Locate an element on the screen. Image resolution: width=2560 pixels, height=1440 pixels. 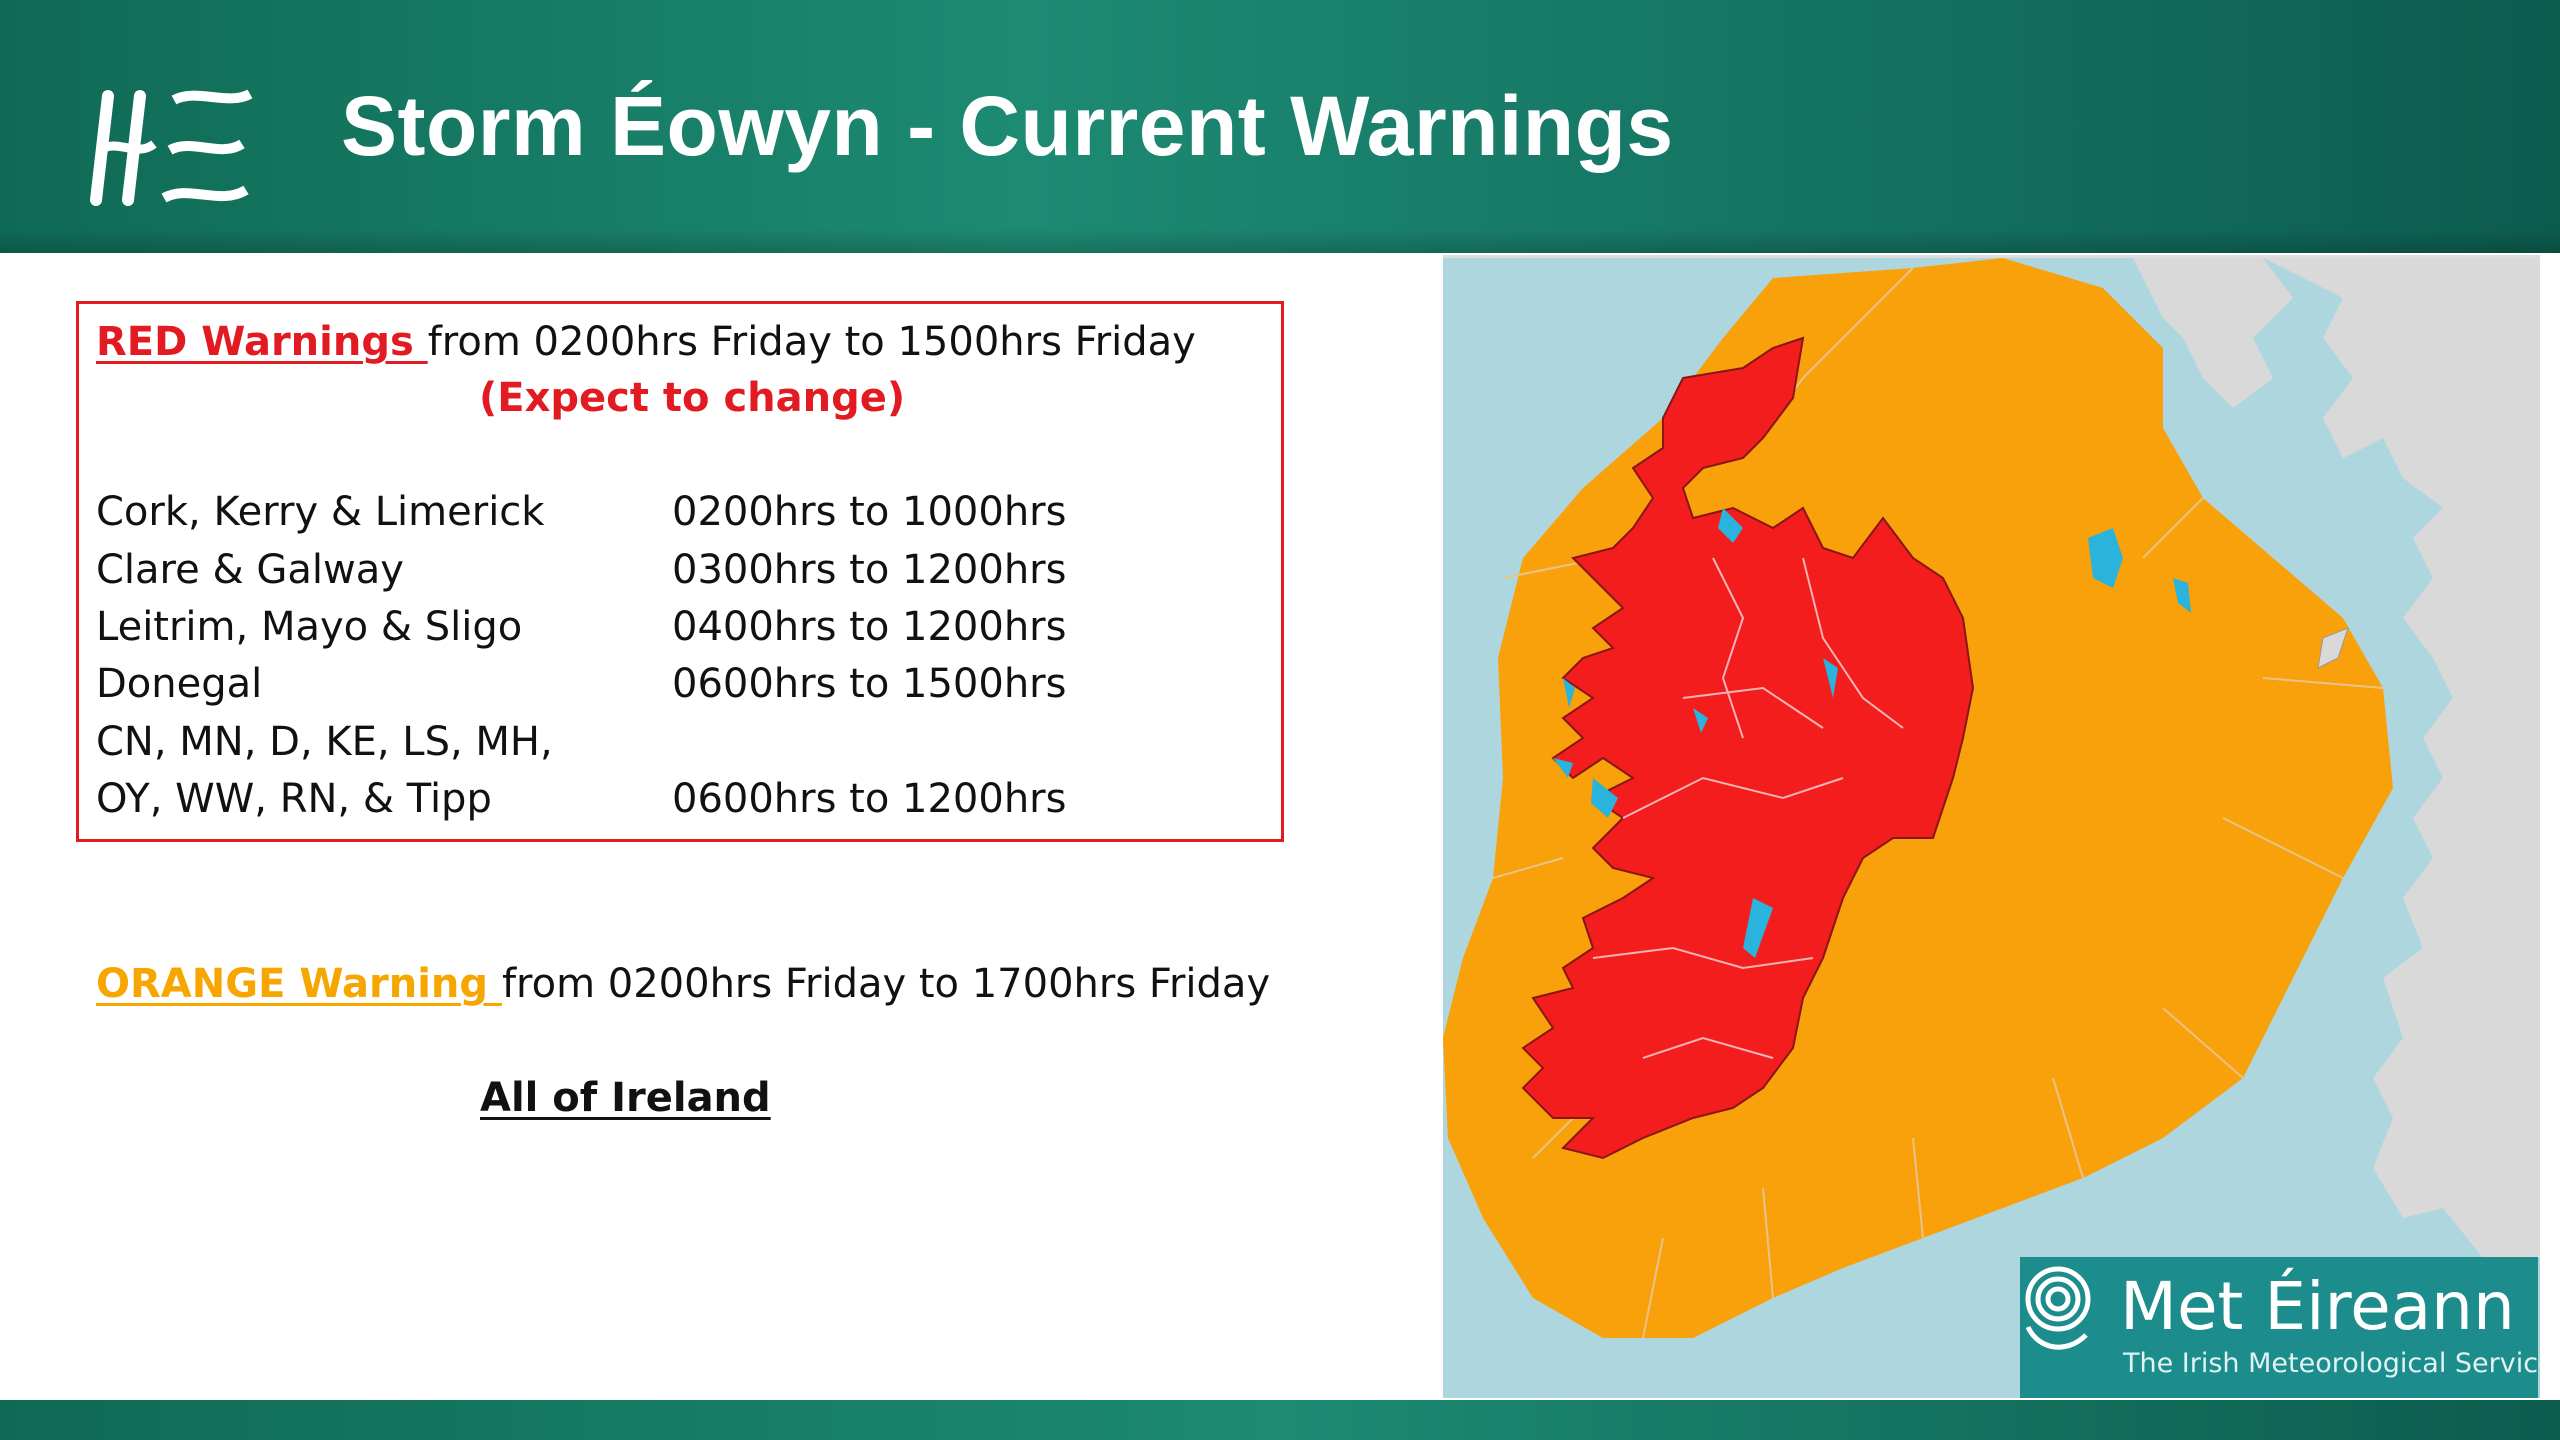
red-row-areas: Cork, Kerry & Limerick is located at coordinates (320, 512).